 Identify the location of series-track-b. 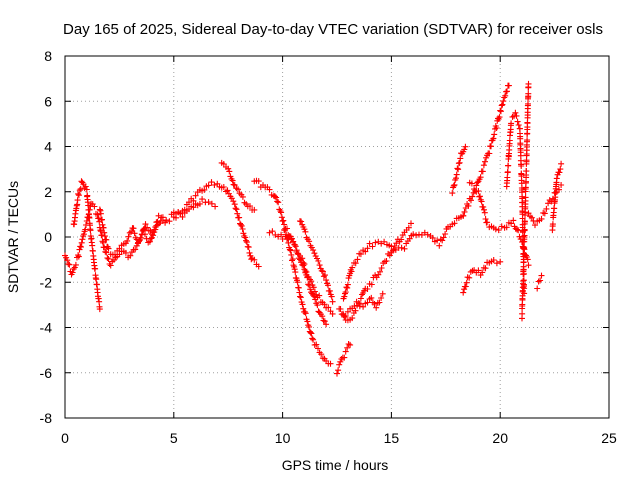
(86, 245).